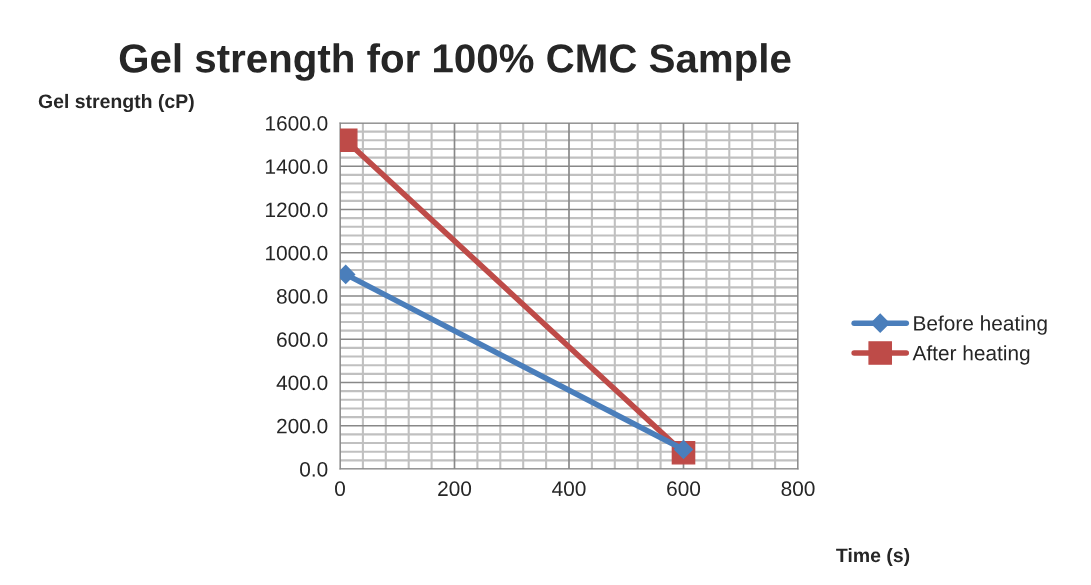  Describe the element at coordinates (455, 489) in the screenshot. I see `x-tick-label: 200` at that location.